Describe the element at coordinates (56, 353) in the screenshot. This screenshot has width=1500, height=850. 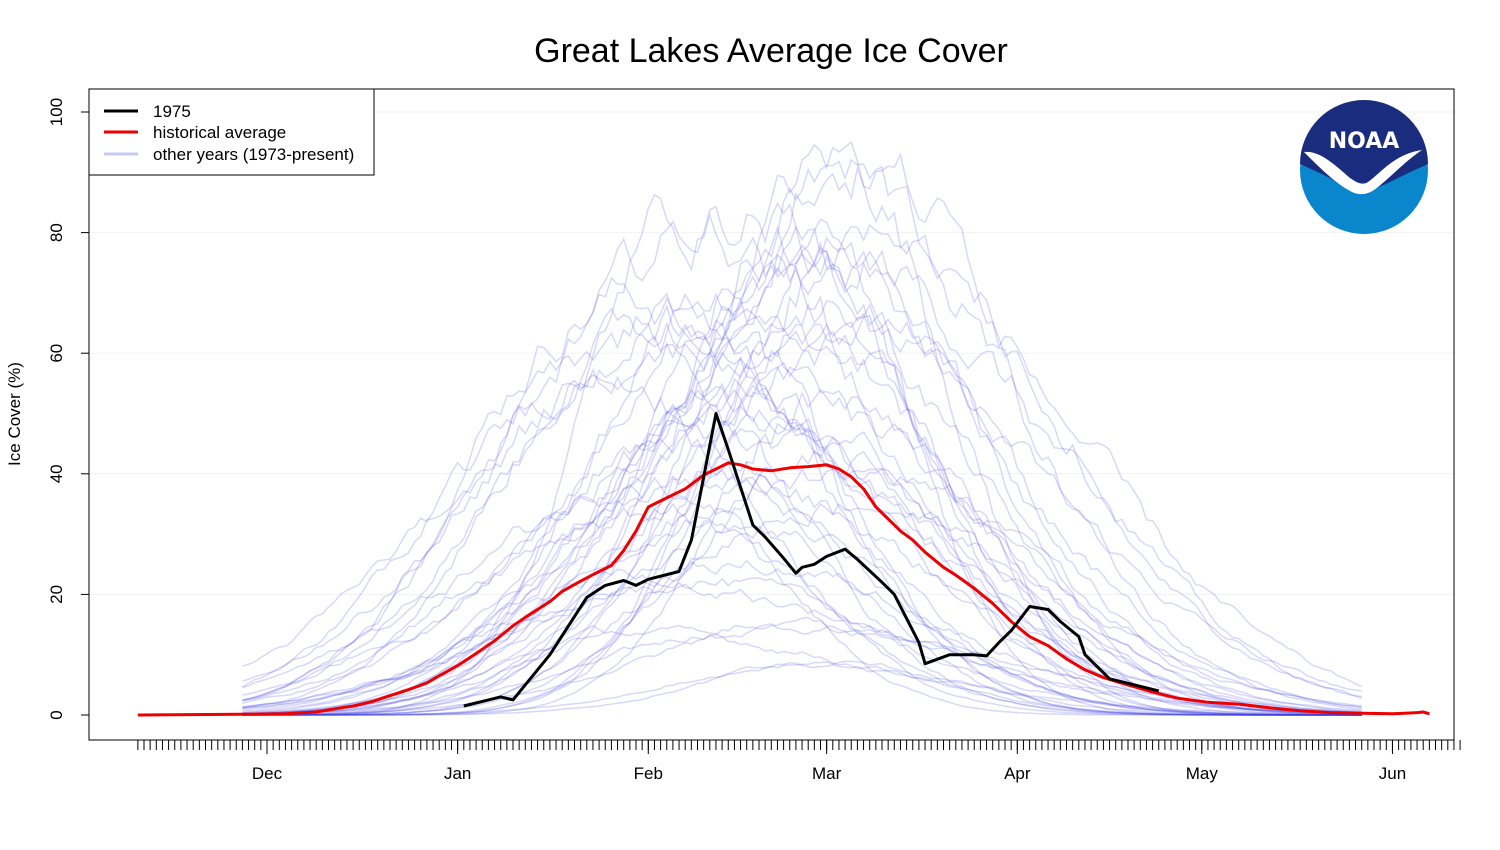
I see `y-tick-label-3: 60` at that location.